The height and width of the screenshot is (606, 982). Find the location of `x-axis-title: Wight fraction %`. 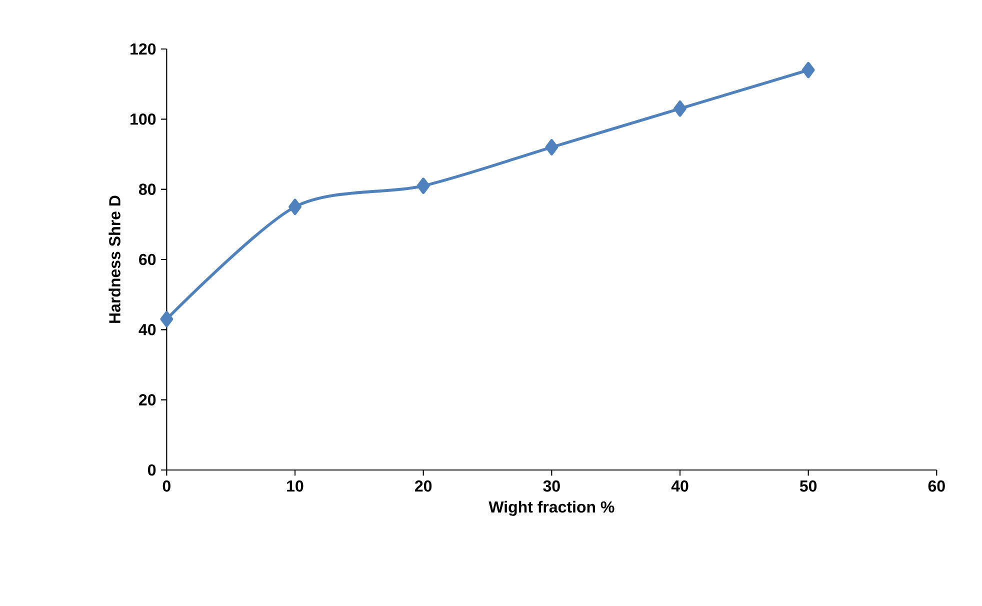

x-axis-title: Wight fraction % is located at coordinates (551, 508).